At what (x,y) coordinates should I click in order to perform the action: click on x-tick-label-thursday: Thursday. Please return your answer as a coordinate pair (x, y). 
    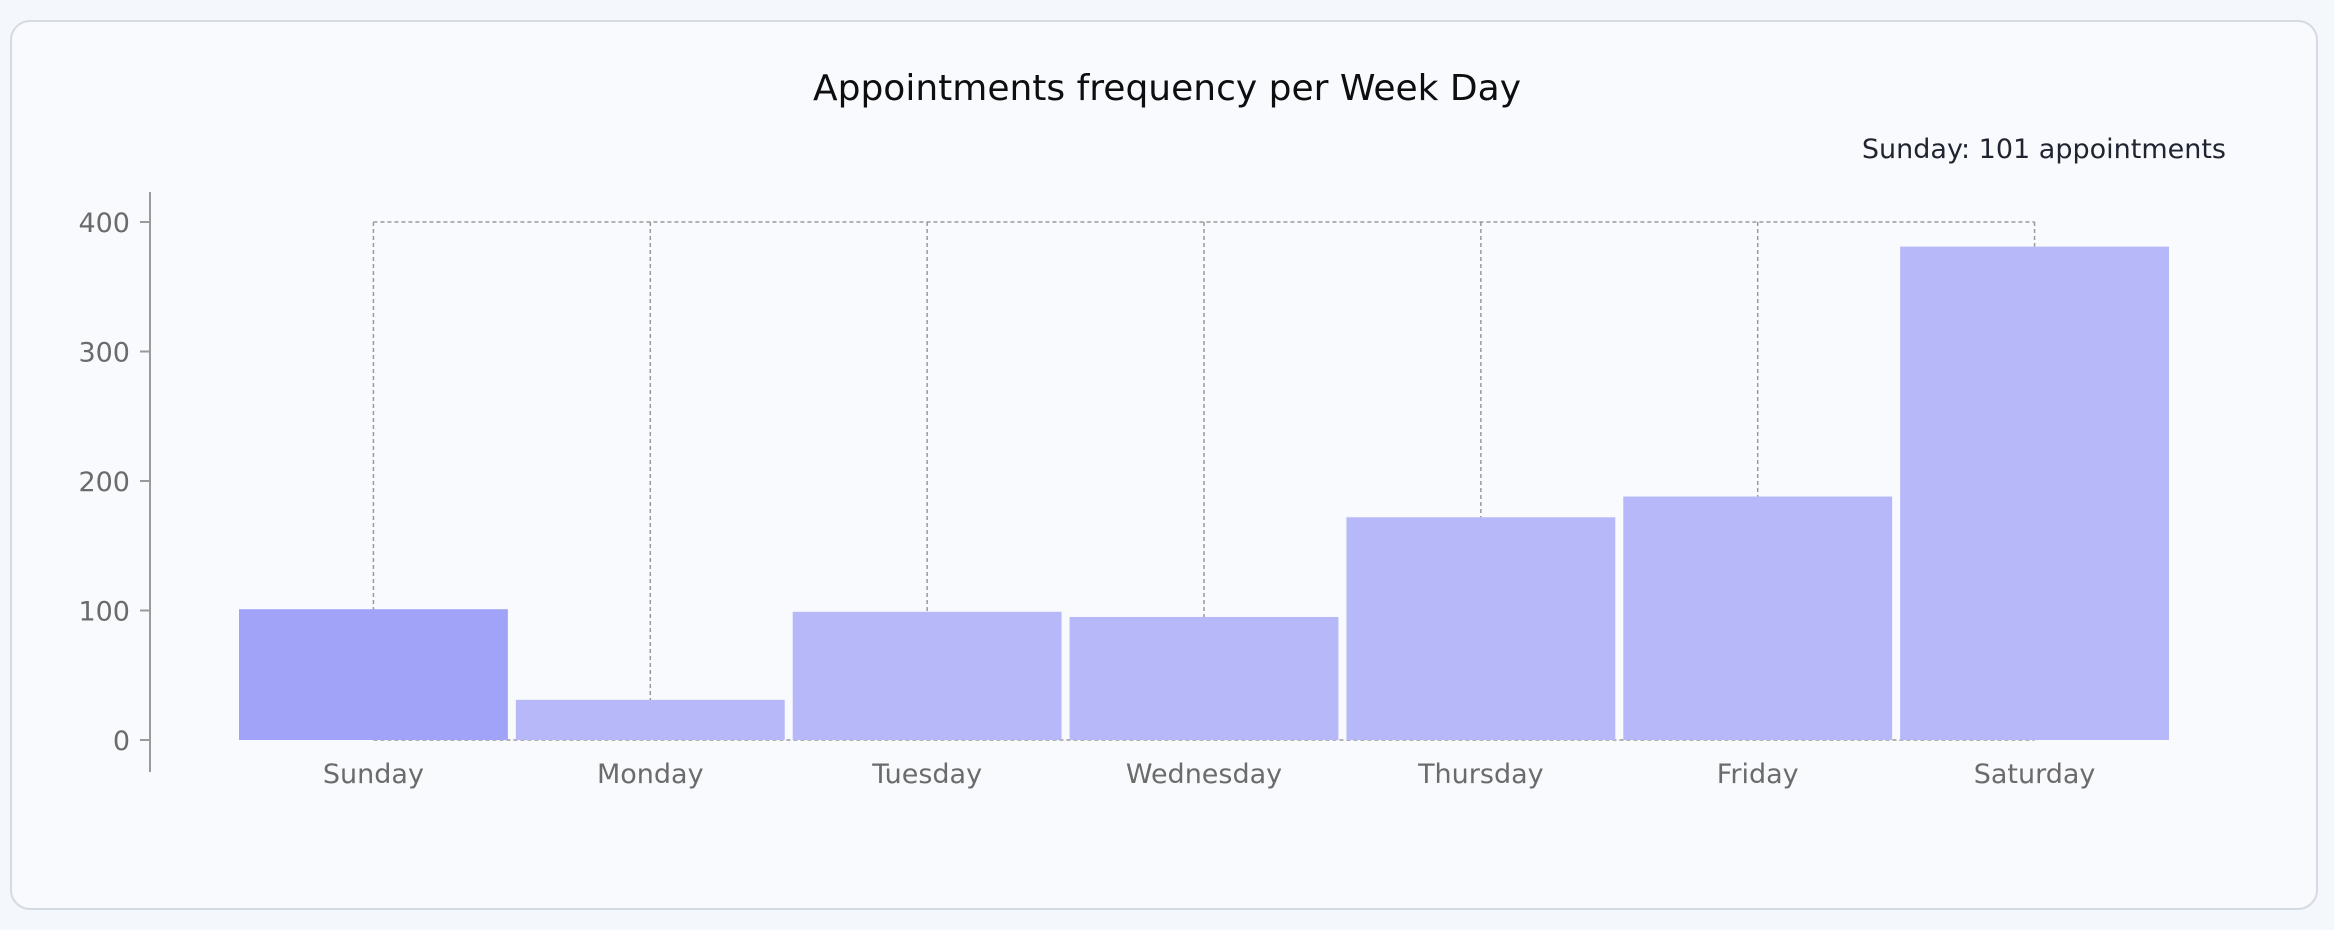
    Looking at the image, I should click on (1480, 774).